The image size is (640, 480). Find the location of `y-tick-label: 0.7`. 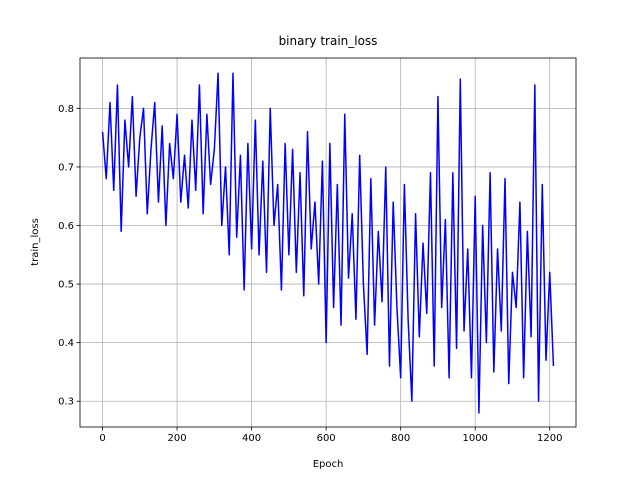

y-tick-label: 0.7 is located at coordinates (66, 167).